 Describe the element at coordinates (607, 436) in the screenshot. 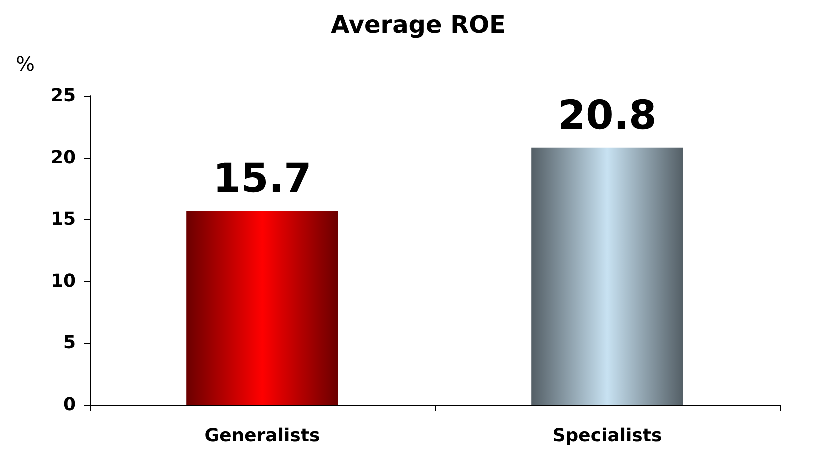

I see `x-tick-label: Specialists` at that location.